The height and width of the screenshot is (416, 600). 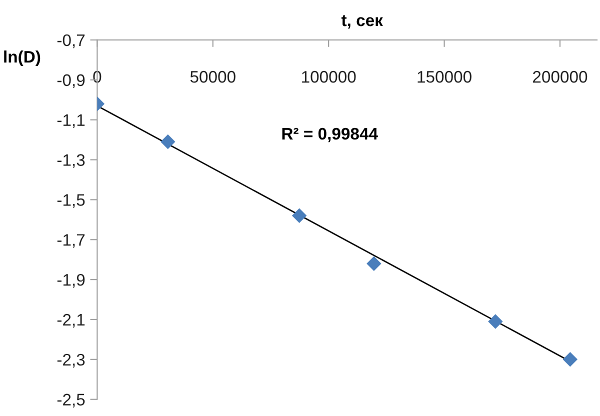 I want to click on x-axis-title: t, сек, so click(x=362, y=22).